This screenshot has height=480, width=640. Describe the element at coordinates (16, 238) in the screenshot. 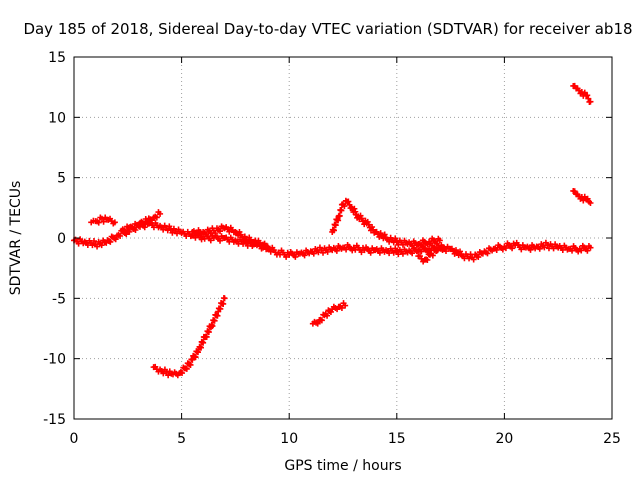

I see `y-axis-label: SDTVAR / TECUs` at that location.